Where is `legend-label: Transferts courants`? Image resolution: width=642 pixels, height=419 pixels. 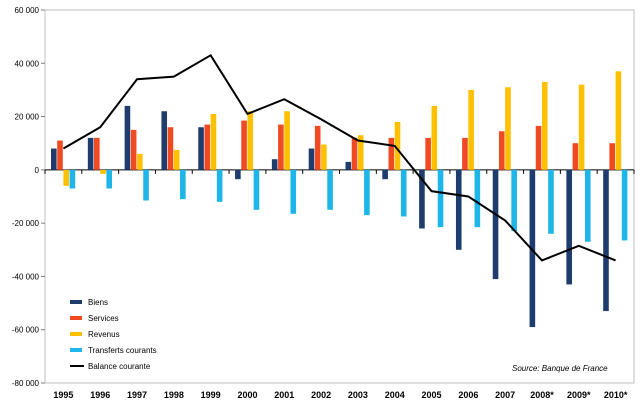
legend-label: Transferts courants is located at coordinates (122, 350).